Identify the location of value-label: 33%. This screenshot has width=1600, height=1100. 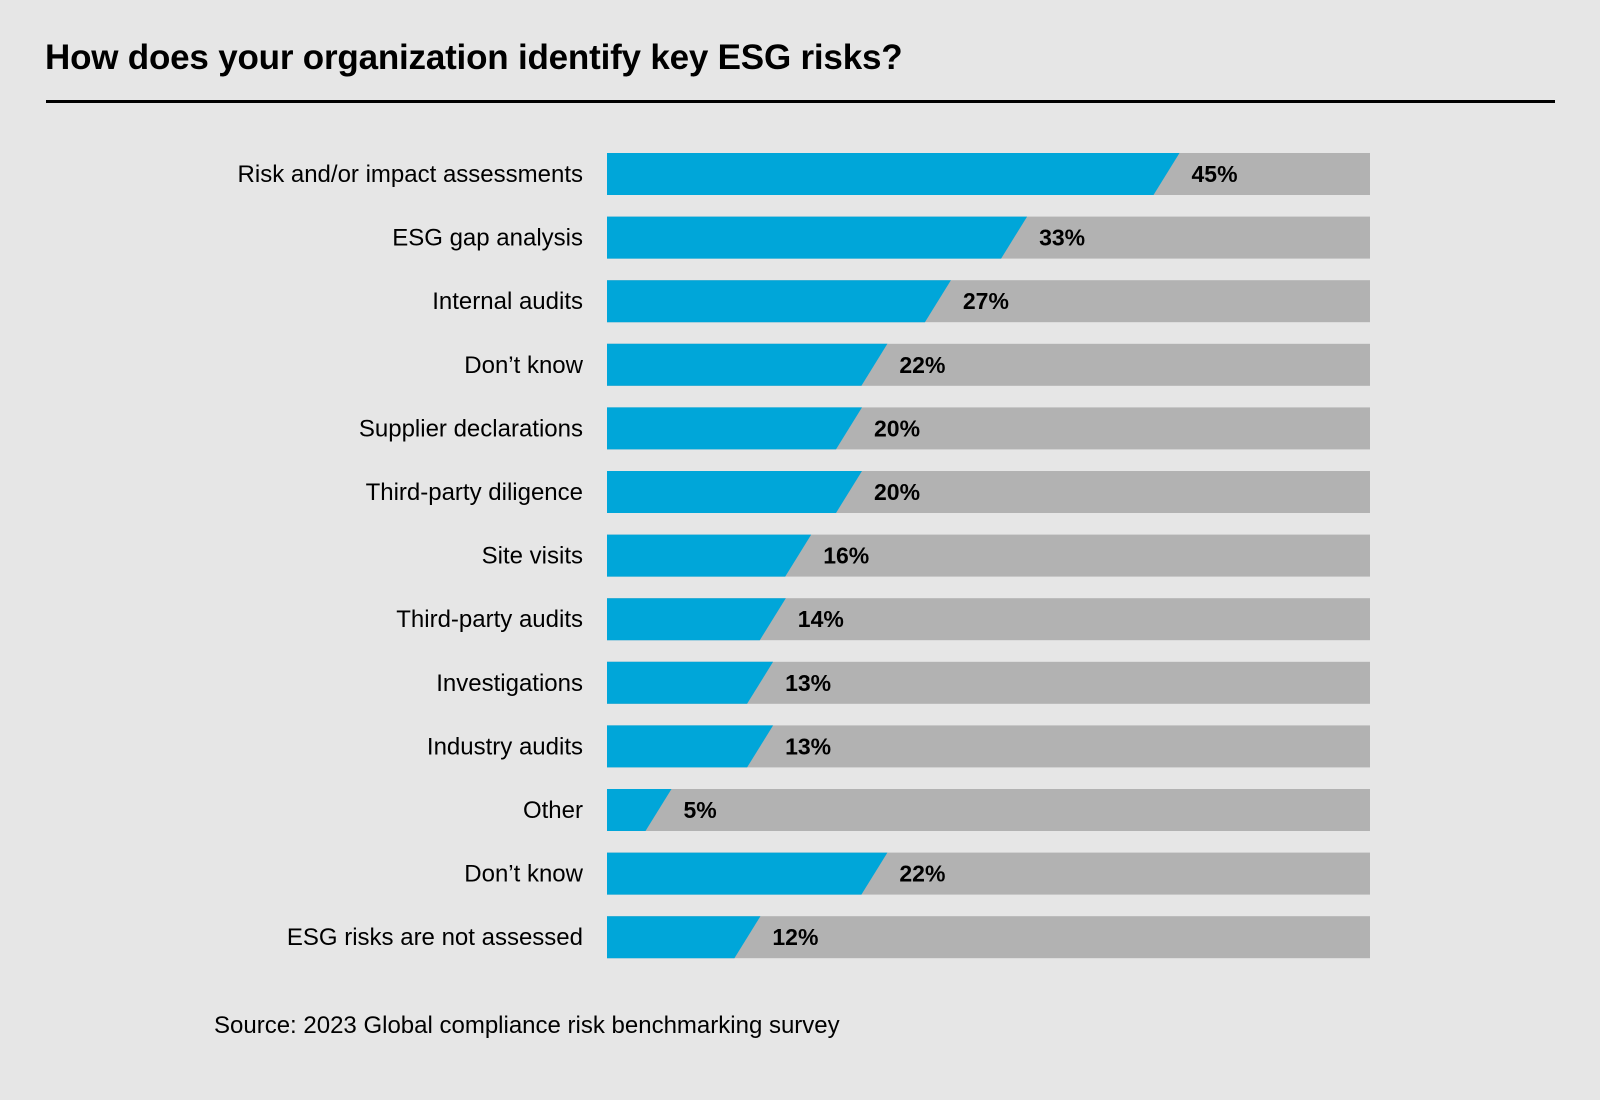
(1062, 238).